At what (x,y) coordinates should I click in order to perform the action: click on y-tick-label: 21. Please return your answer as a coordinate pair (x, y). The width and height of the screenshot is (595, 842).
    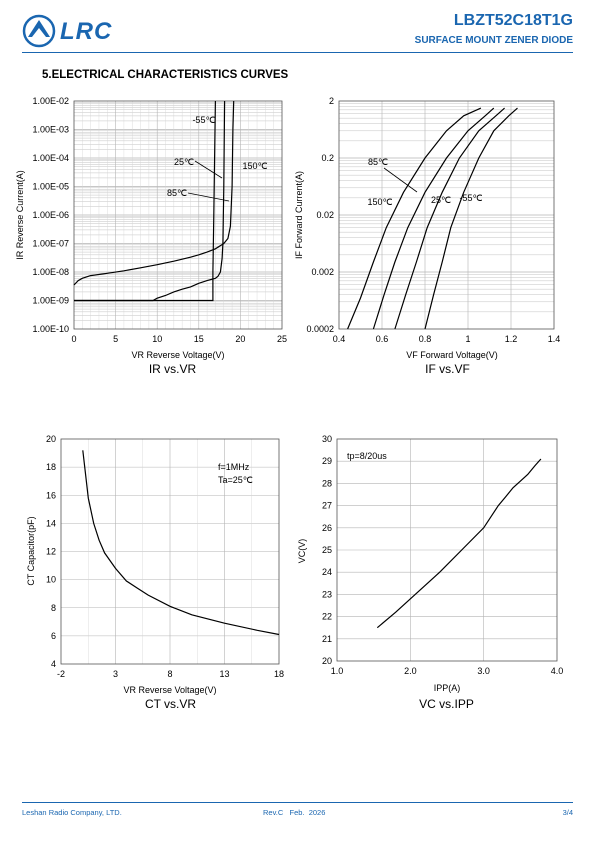
    Looking at the image, I should click on (327, 639).